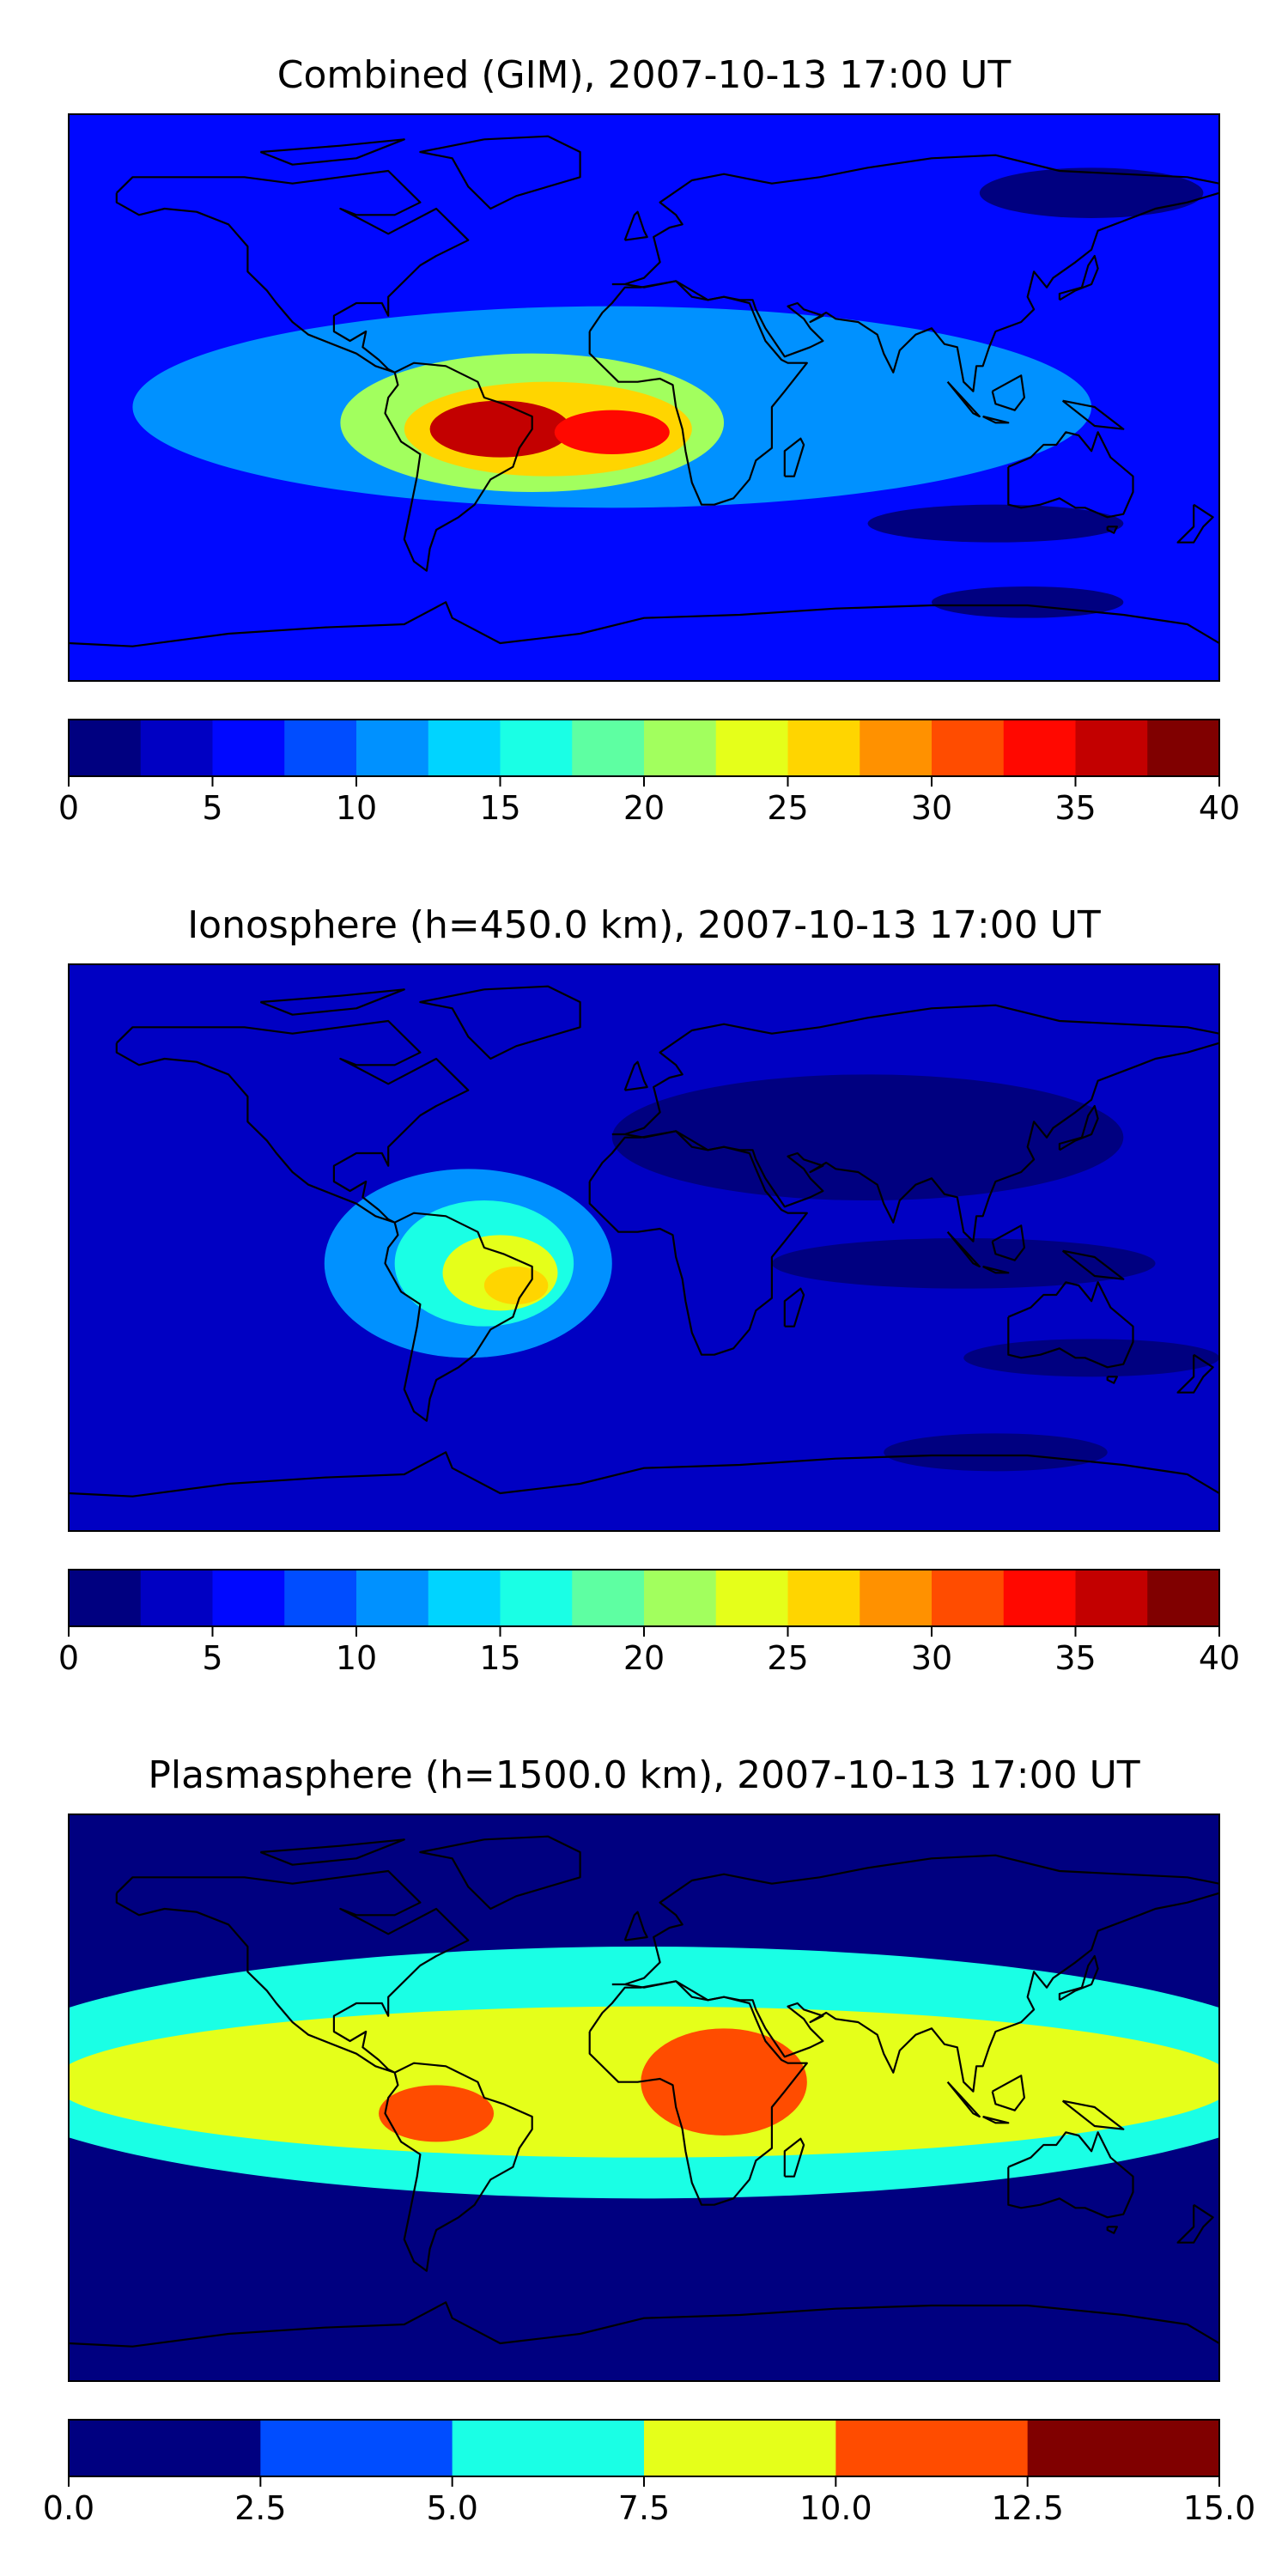 This screenshot has width=1288, height=2576. I want to click on chart-title: Combined (GIM), 2007-10-13 17:00 UT, so click(644, 75).